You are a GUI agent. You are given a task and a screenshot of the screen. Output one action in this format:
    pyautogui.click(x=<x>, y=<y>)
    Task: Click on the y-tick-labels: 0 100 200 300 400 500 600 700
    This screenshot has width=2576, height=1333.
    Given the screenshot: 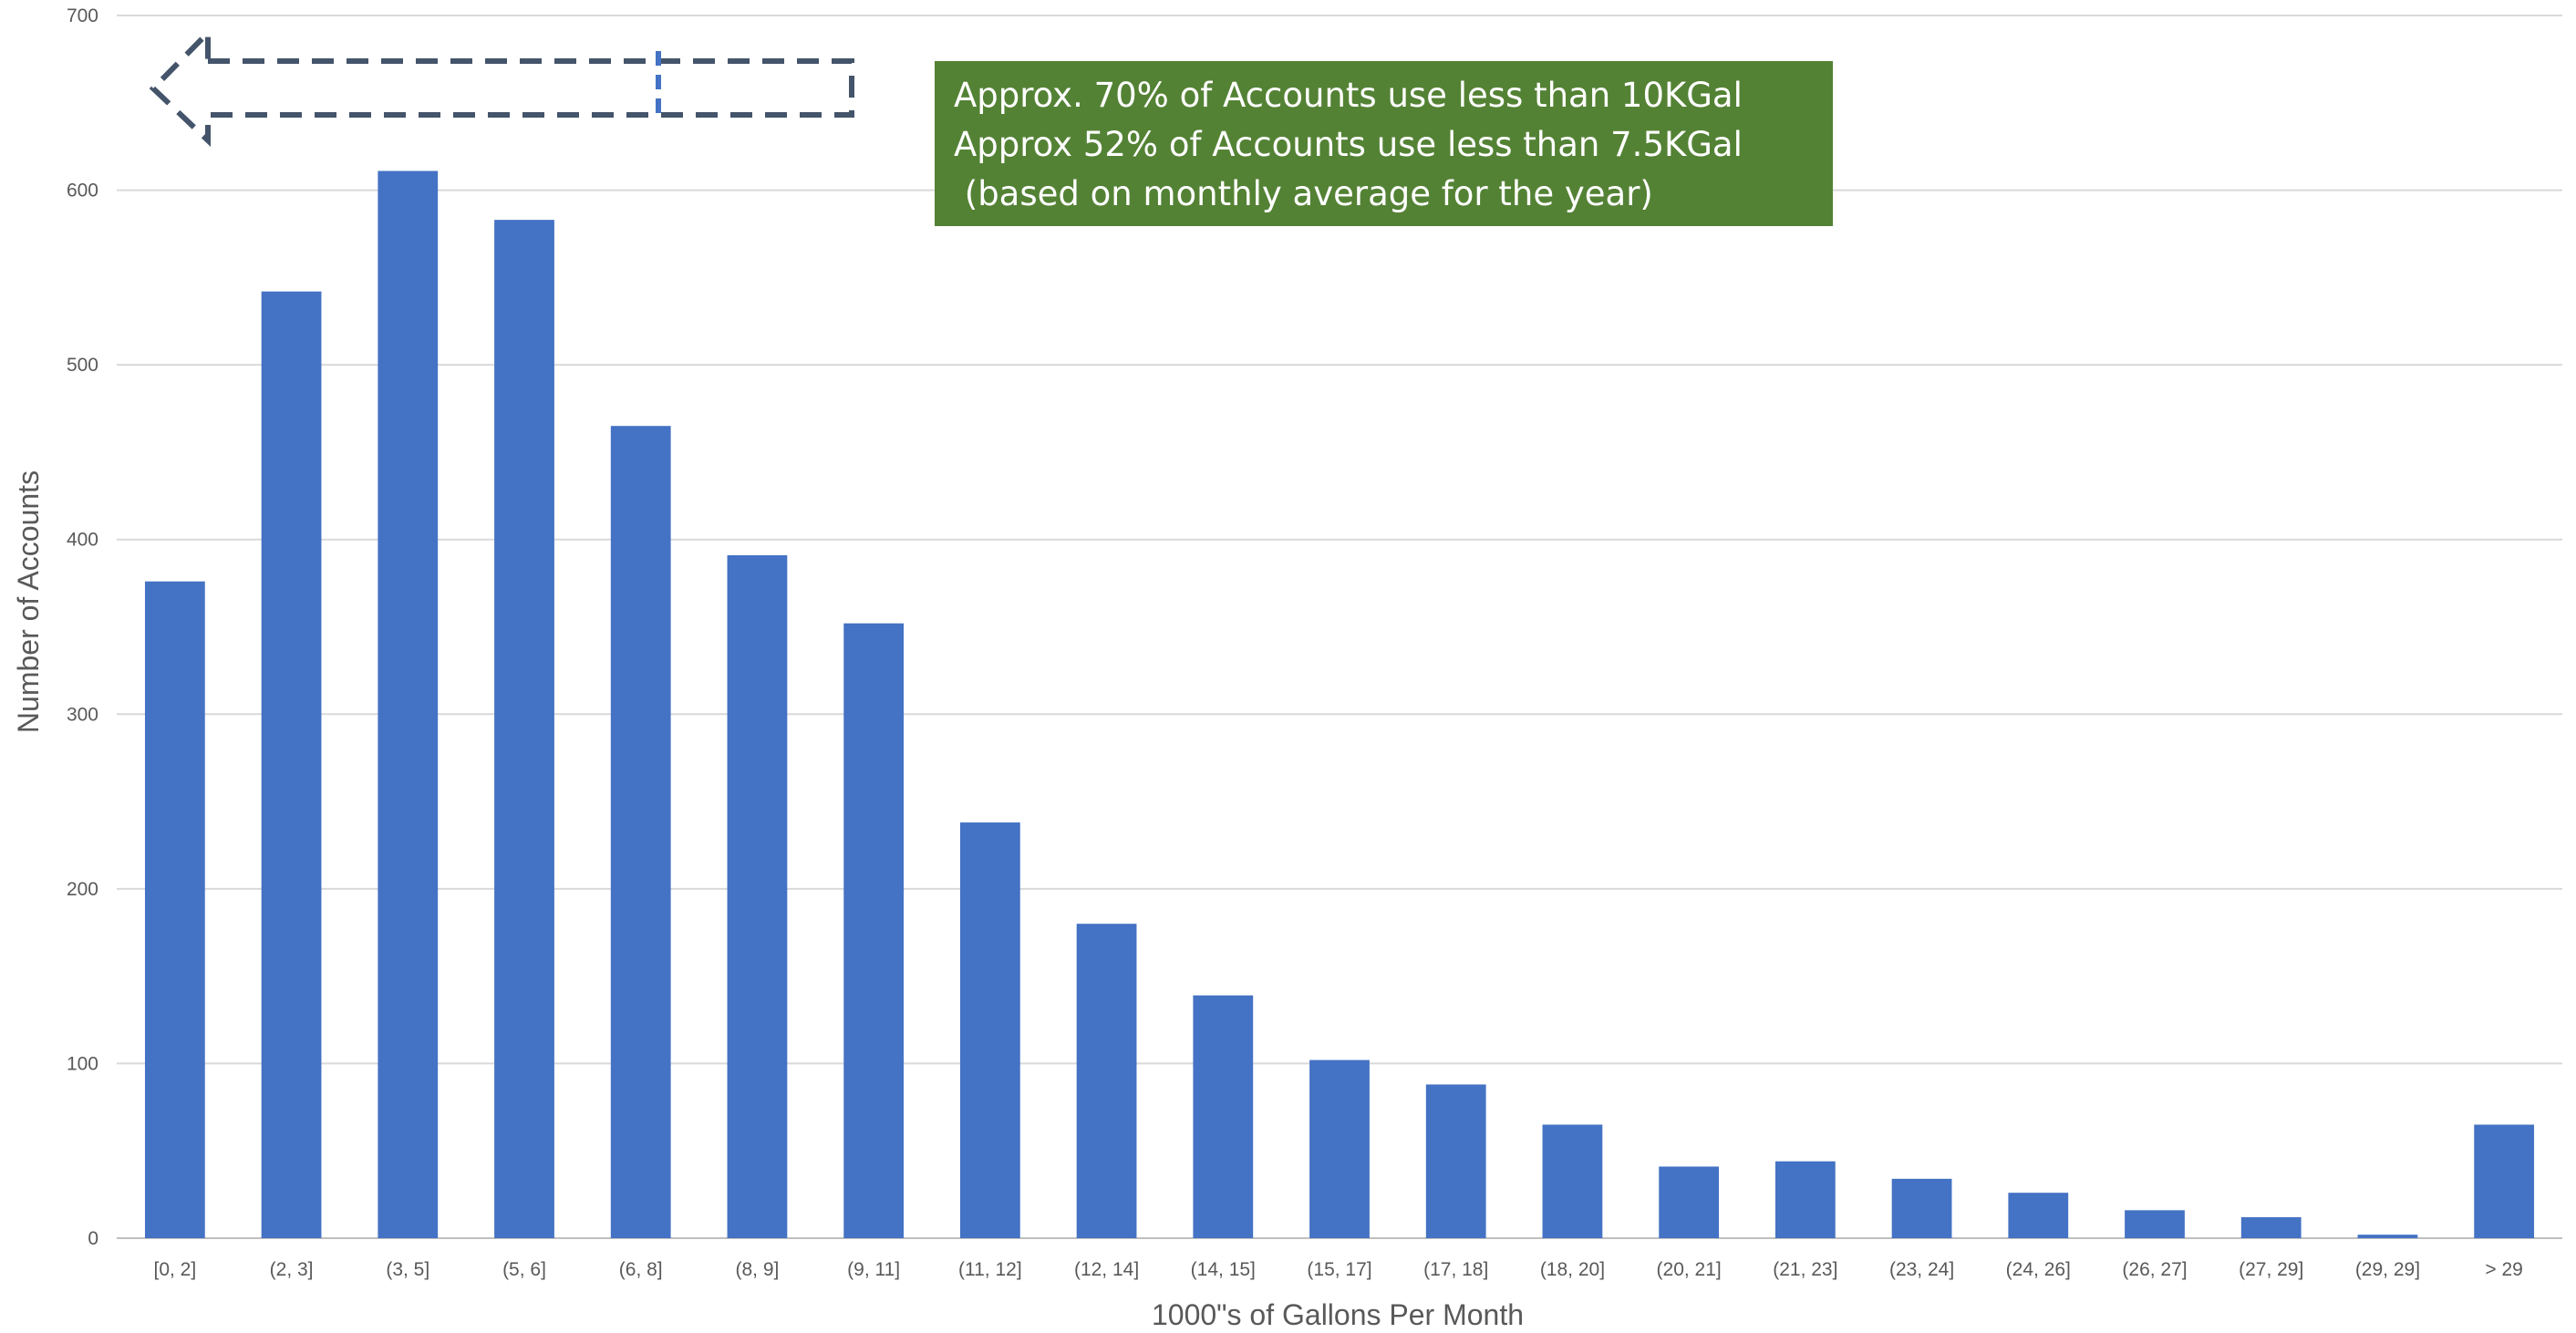 What is the action you would take?
    pyautogui.click(x=82, y=627)
    